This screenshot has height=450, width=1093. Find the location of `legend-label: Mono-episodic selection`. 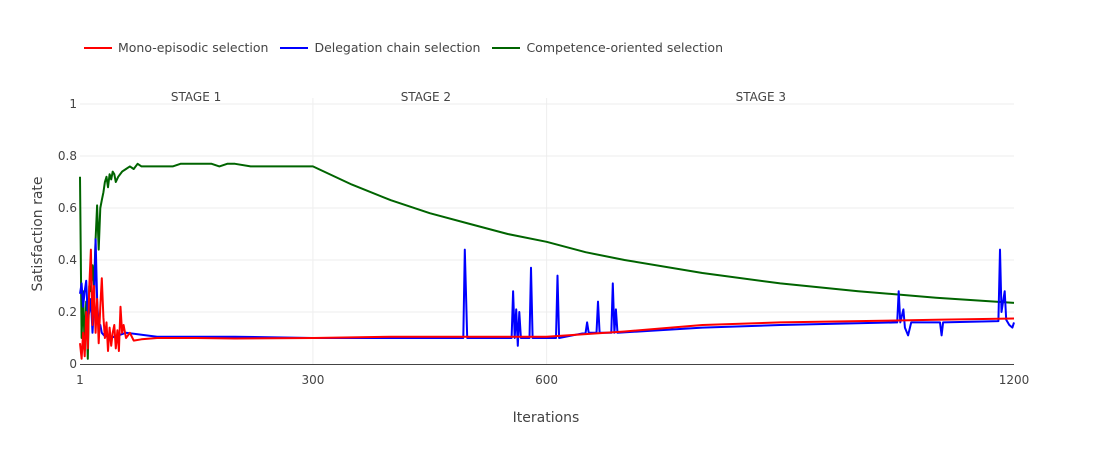

legend-label: Mono-episodic selection is located at coordinates (193, 47).